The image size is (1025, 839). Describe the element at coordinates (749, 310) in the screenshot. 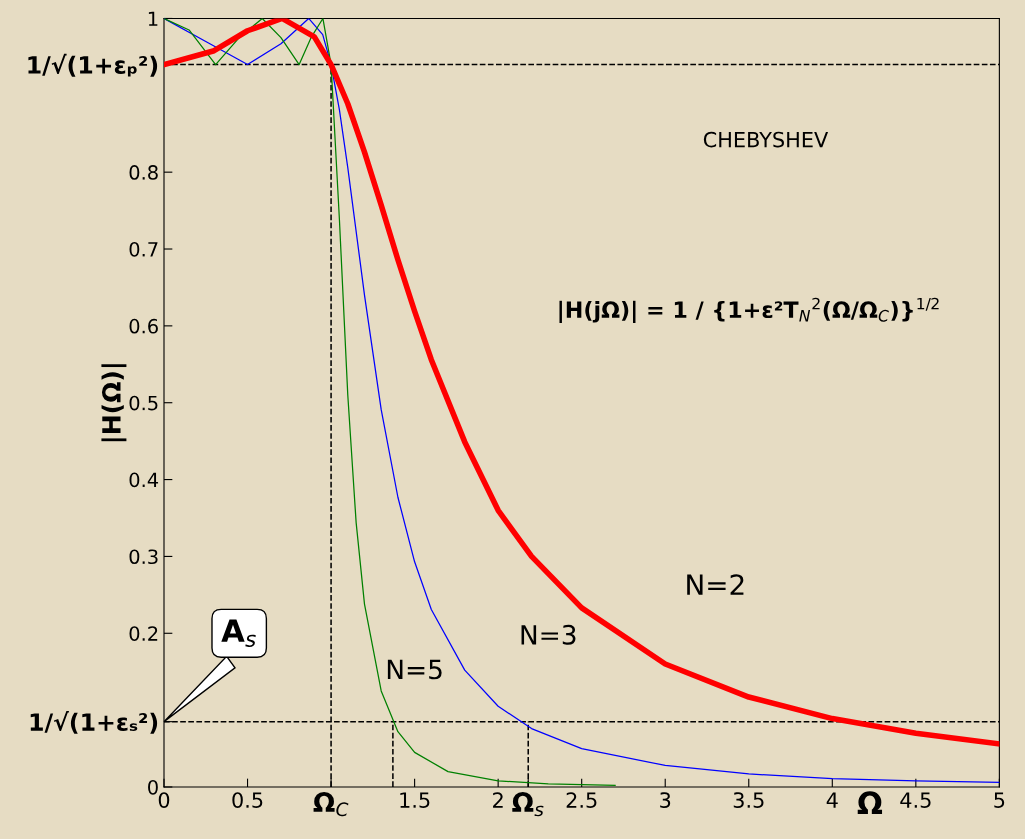

I see `annotation: |H(jΩ)| = 1 / {1+ε²T$_{N}$$^{2}$(Ω/Ω$_{C}$)}$^{1/2}$` at that location.